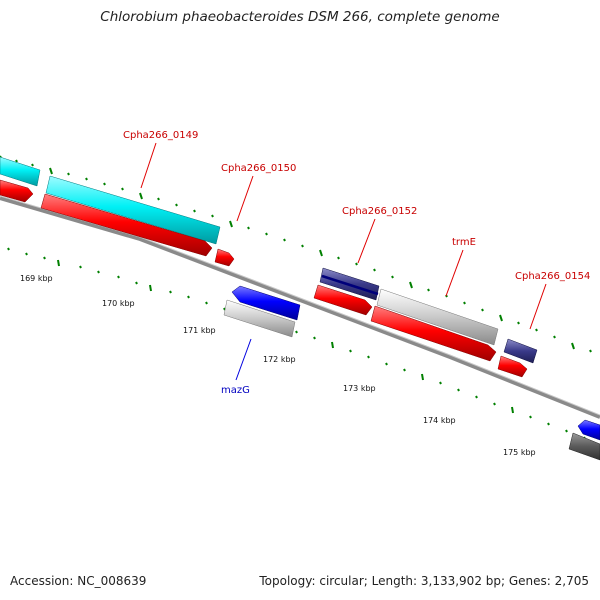 This screenshot has width=600, height=600. What do you see at coordinates (437, 317) in the screenshot?
I see `feature-grey-trmE` at bounding box center [437, 317].